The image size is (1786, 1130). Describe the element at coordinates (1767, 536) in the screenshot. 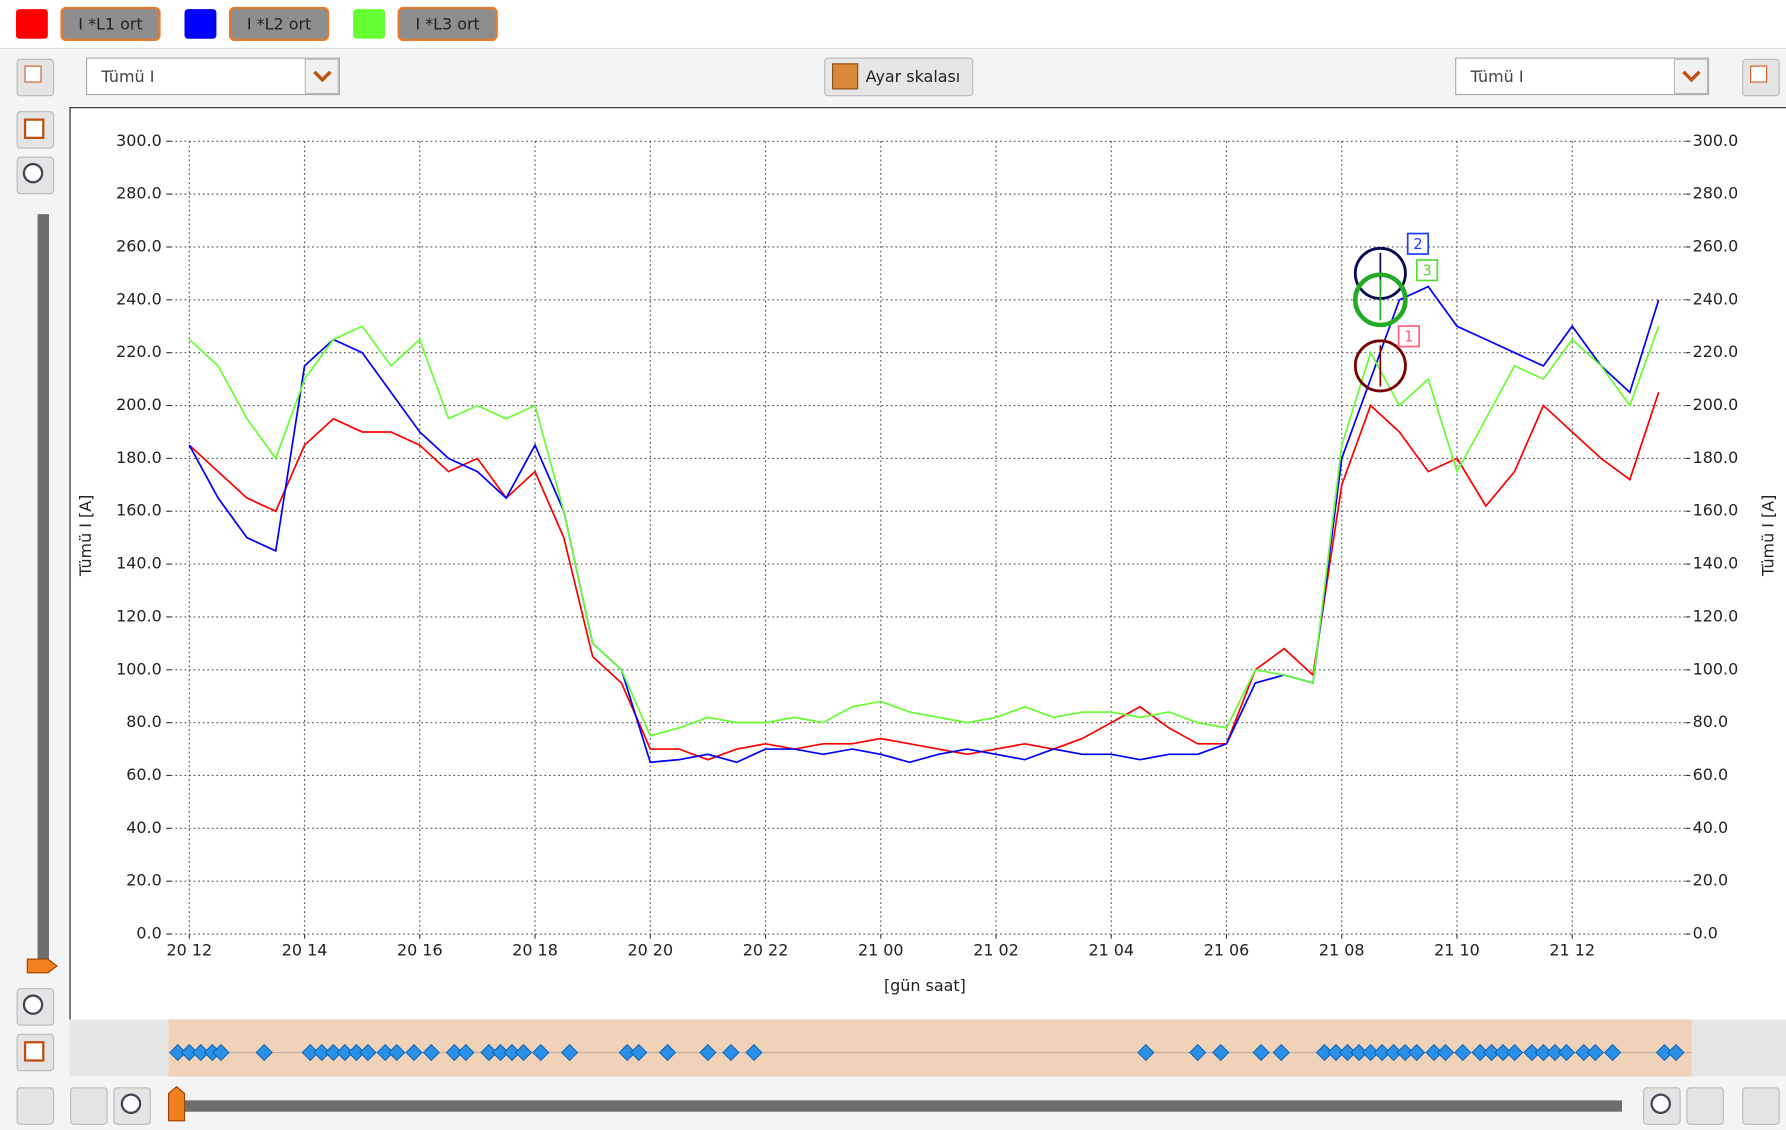

I see `y2-axis-label: Tümü I [A]` at that location.